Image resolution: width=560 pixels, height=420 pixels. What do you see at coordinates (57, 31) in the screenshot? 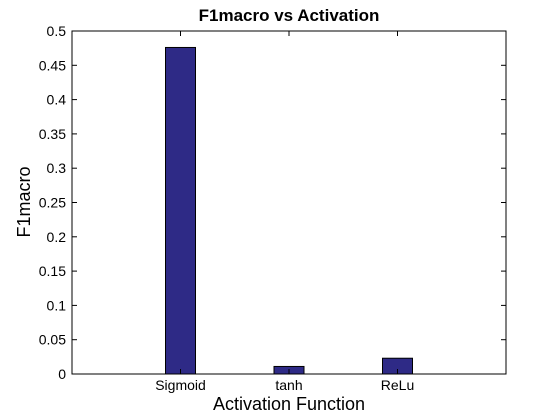
I see `y-tick-label: 0.5` at bounding box center [57, 31].